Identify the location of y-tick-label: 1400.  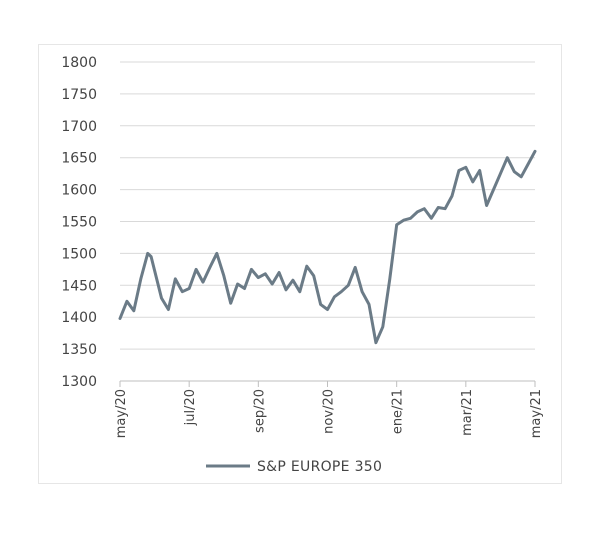
(79, 318).